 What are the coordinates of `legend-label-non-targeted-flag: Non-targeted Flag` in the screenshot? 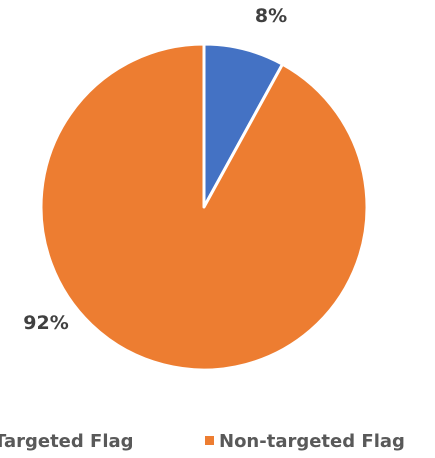 It's located at (312, 441).